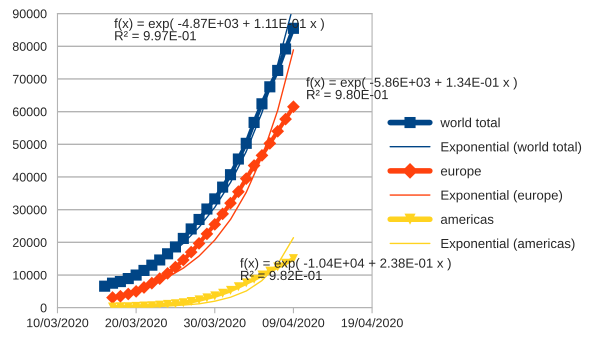 This screenshot has height=340, width=605. What do you see at coordinates (460, 173) in the screenshot?
I see `legend-label: europe` at bounding box center [460, 173].